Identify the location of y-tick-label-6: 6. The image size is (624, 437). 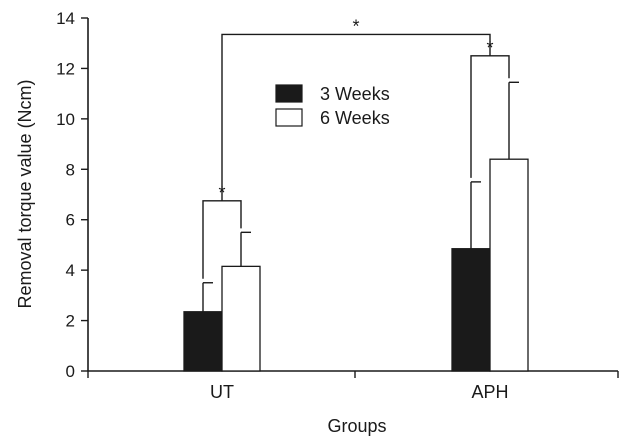
(70, 220).